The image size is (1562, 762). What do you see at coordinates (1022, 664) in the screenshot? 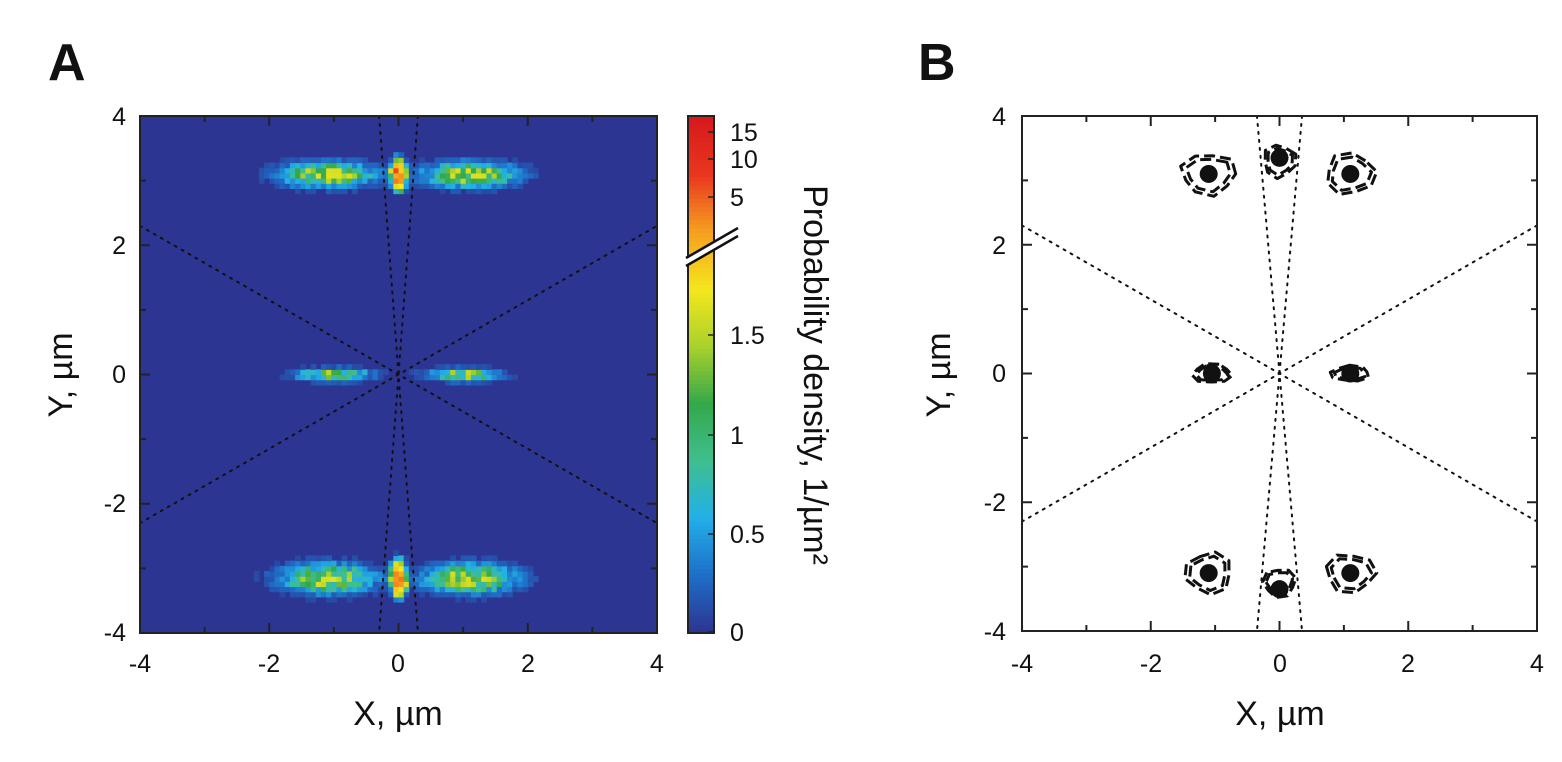
I see `x-tick-label: -4` at bounding box center [1022, 664].